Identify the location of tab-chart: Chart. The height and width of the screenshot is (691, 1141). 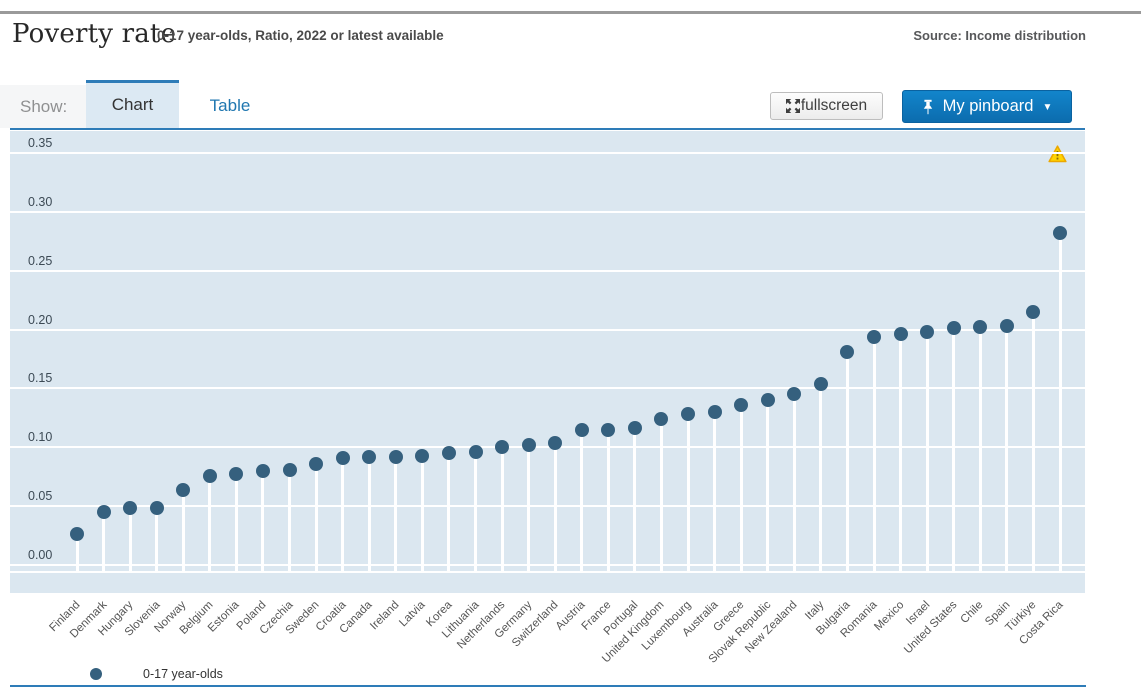
(132, 104).